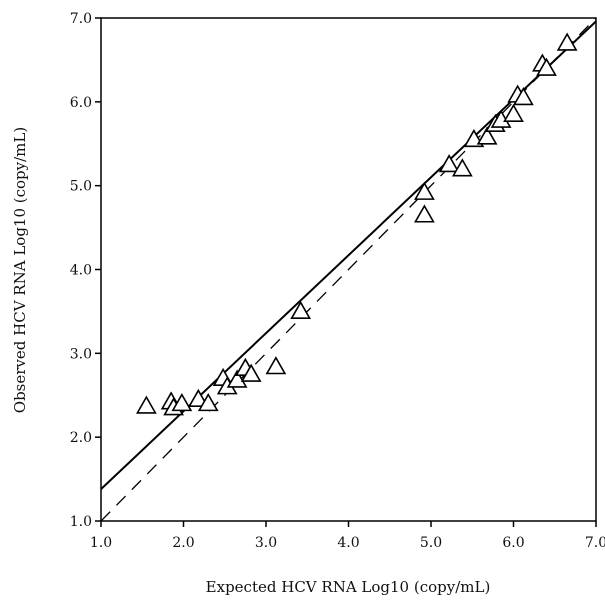  What do you see at coordinates (81, 271) in the screenshot?
I see `y-tick-label: 4.0` at bounding box center [81, 271].